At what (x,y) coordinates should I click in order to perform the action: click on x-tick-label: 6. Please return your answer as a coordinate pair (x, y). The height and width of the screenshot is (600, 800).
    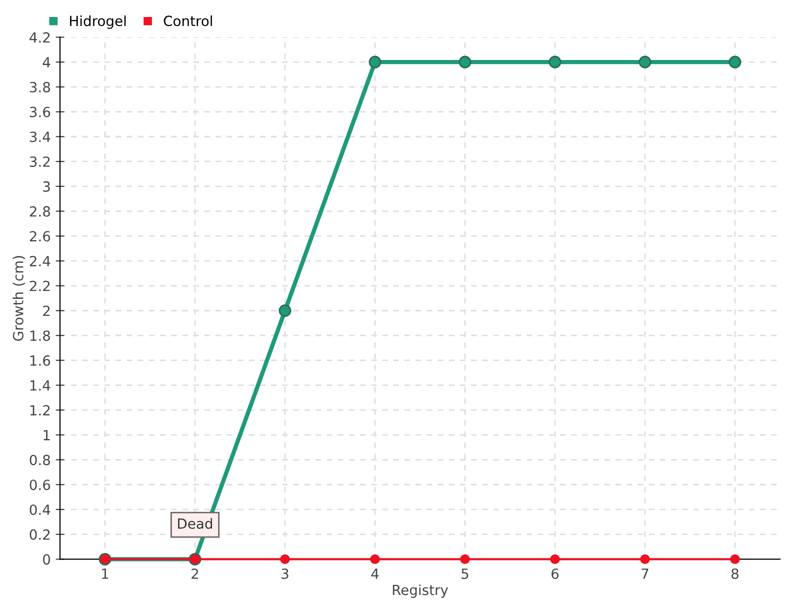
    Looking at the image, I should click on (555, 573).